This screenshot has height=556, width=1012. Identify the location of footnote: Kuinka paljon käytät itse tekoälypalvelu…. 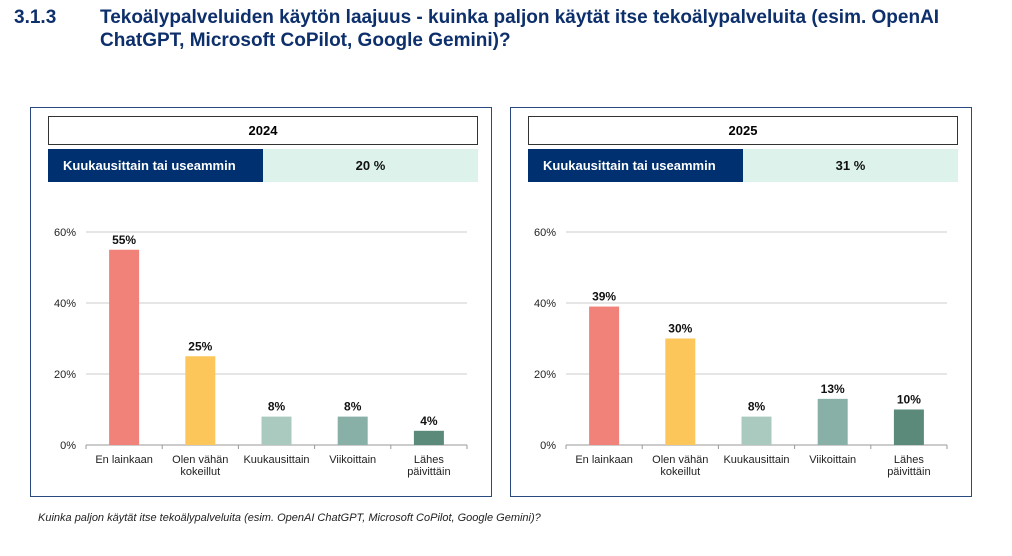
(289, 518).